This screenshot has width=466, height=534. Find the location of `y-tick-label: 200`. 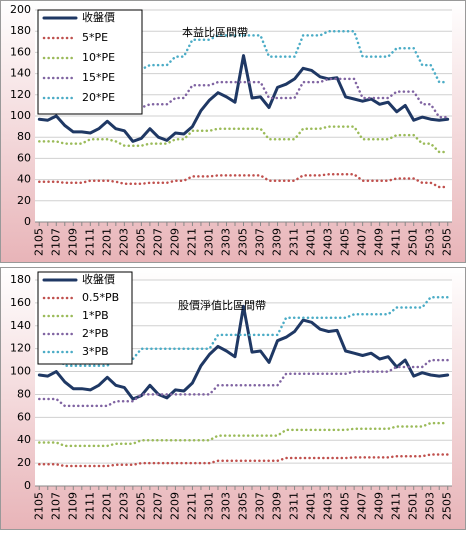

y-tick-label: 200 is located at coordinates (20, 9).